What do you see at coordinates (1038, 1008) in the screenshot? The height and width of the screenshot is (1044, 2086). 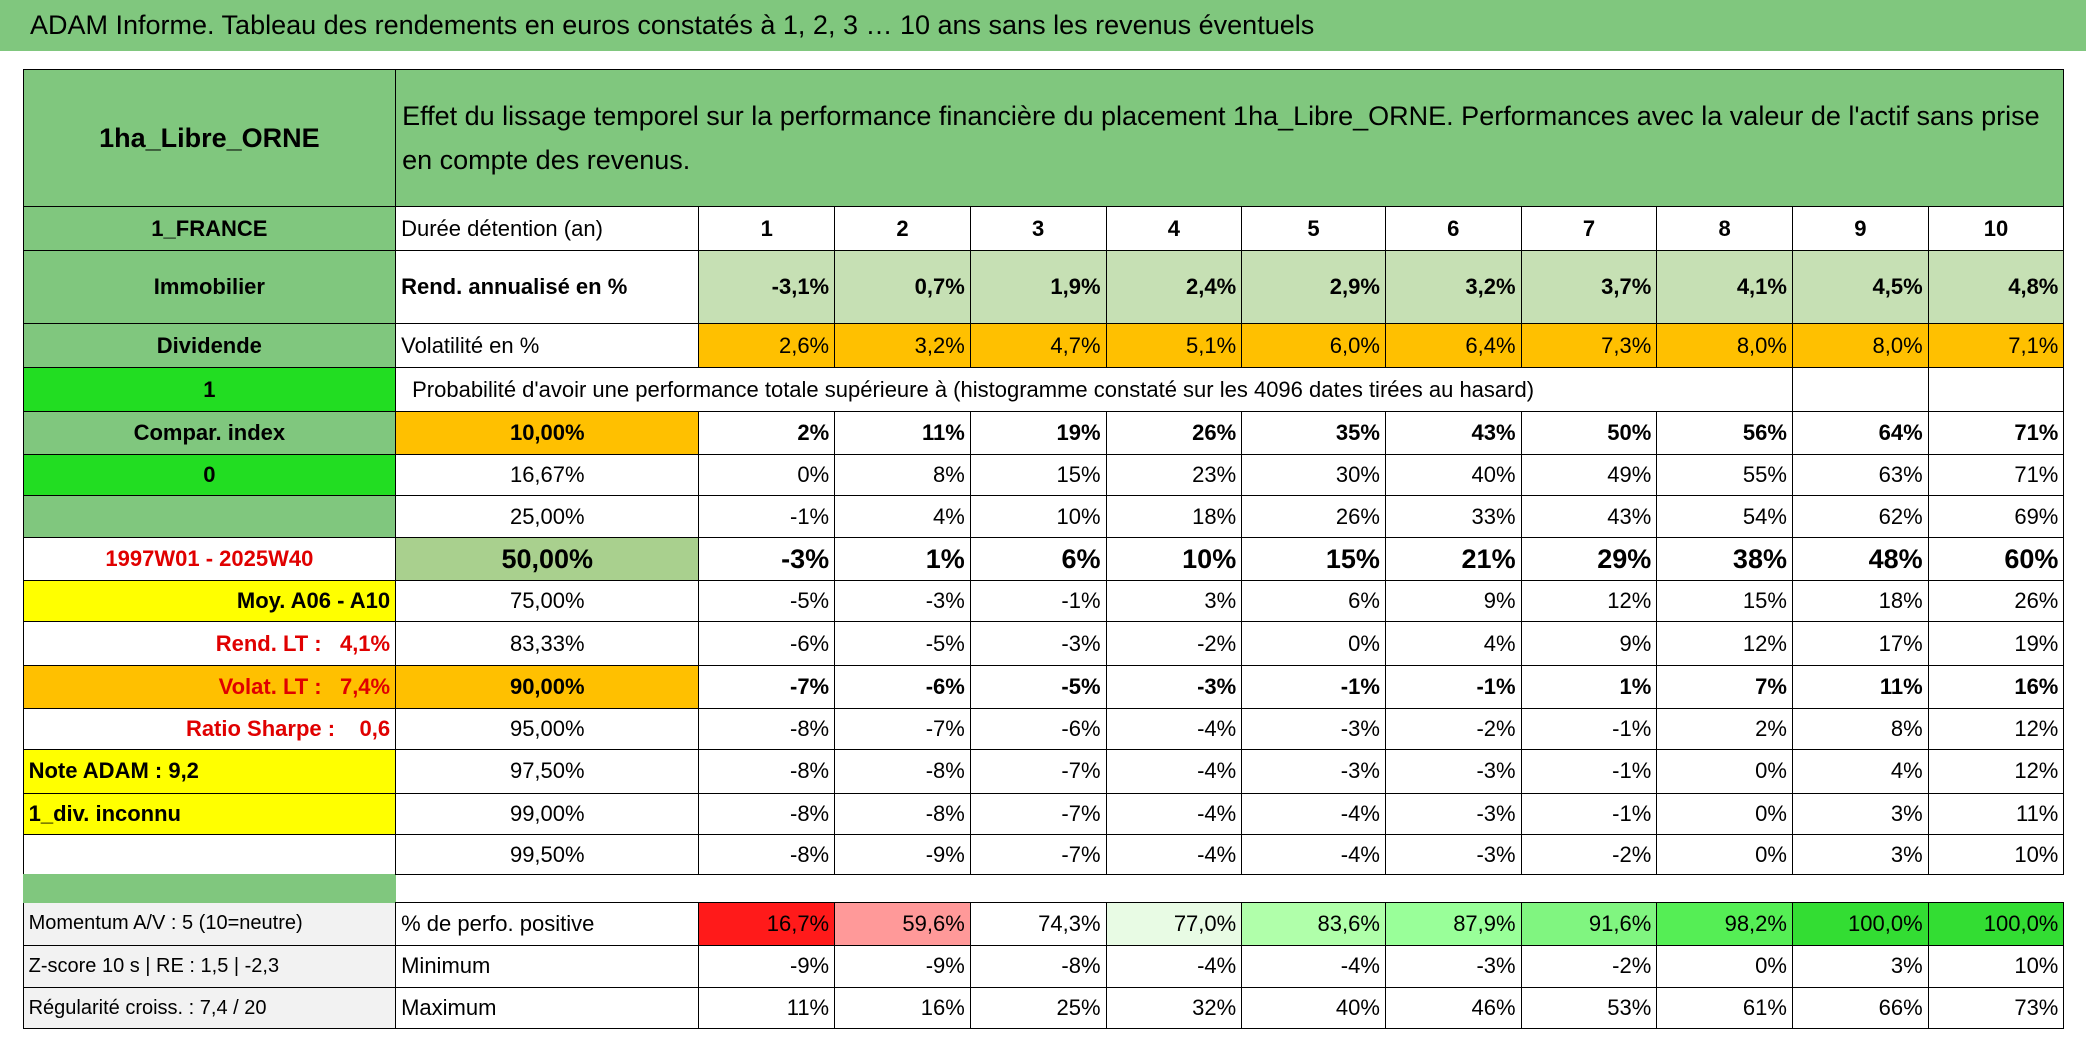 I see `value-cell: 25%` at bounding box center [1038, 1008].